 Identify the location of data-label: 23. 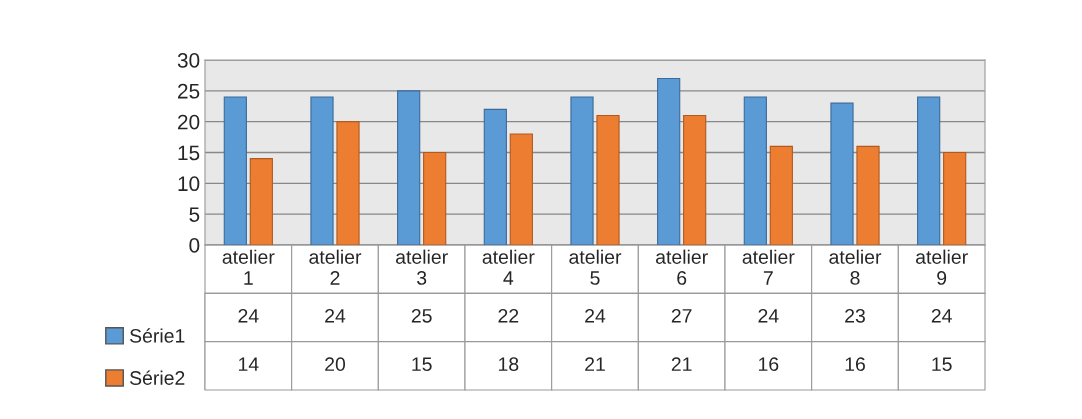
(855, 315).